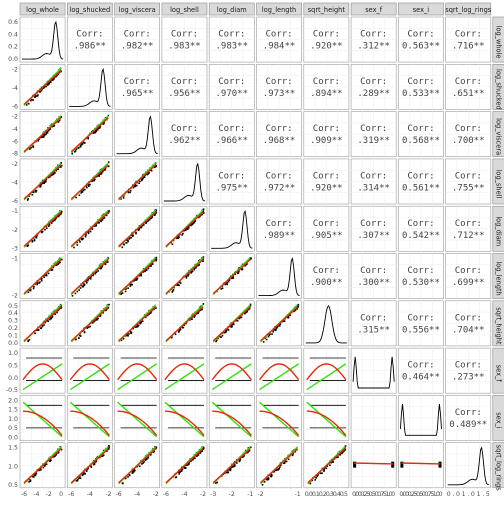 The image size is (504, 508). Describe the element at coordinates (326, 494) in the screenshot. I see `x-tick-label: 0.00.10.20.30.40.5` at that location.